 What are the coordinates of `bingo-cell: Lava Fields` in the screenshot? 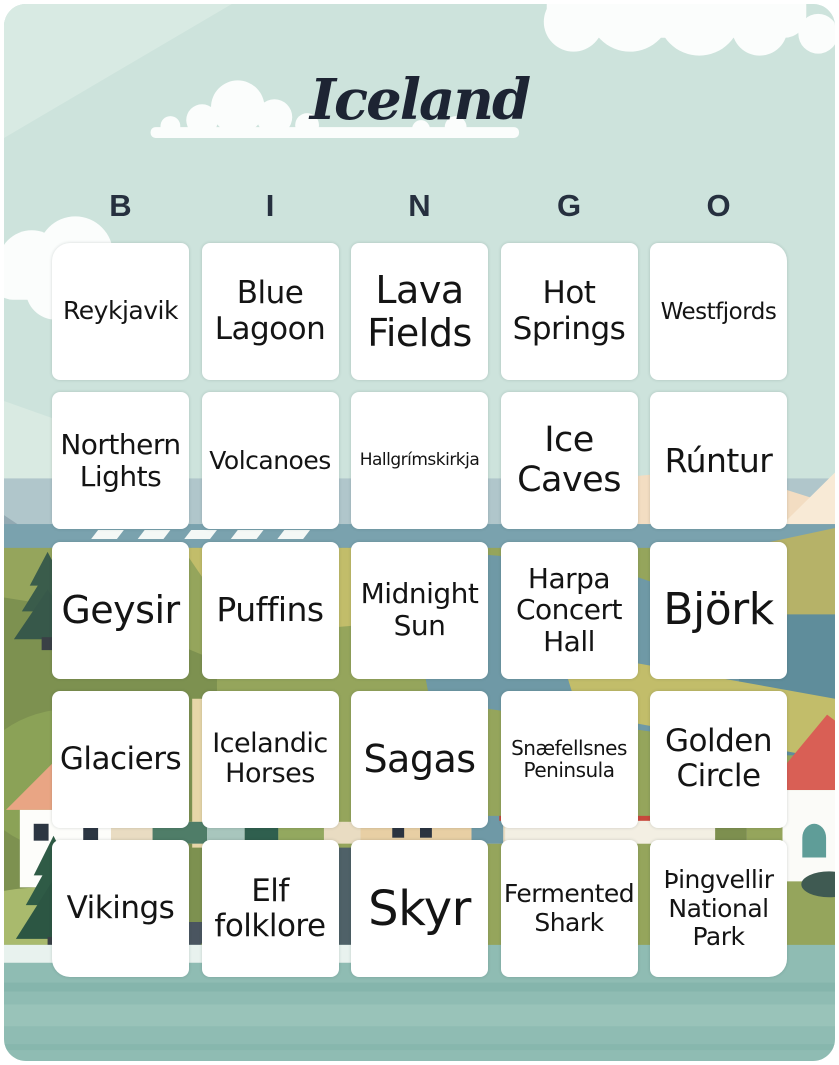 It's located at (419, 311).